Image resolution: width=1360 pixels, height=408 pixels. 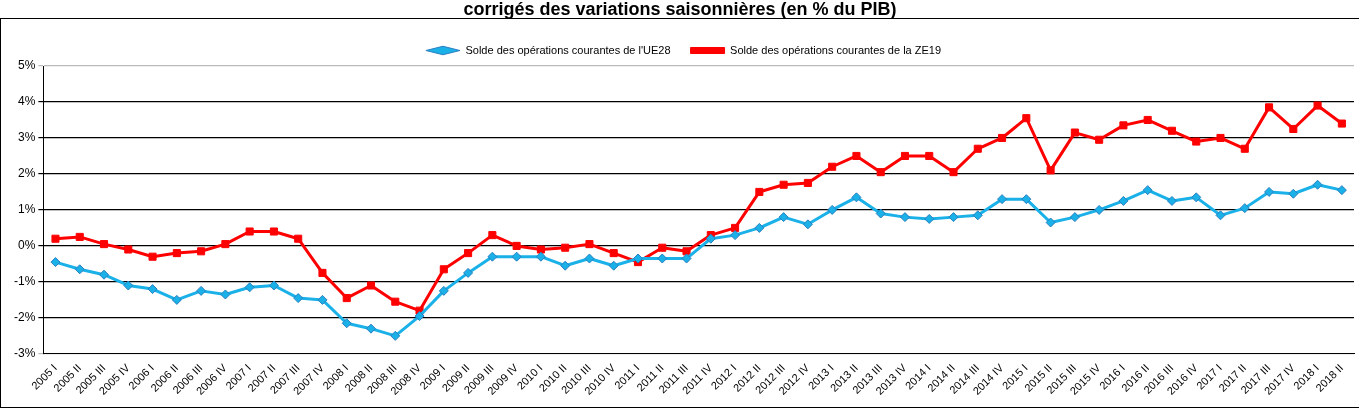 I want to click on y-tick-label: 5%, so click(x=27, y=65).